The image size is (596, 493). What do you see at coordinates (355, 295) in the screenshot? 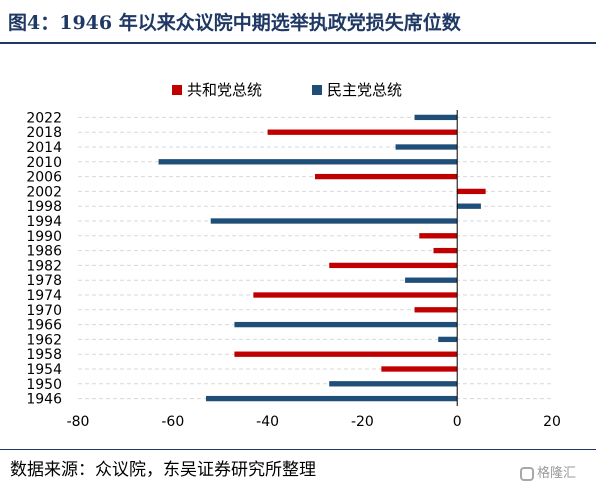
I see `bar-1974` at bounding box center [355, 295].